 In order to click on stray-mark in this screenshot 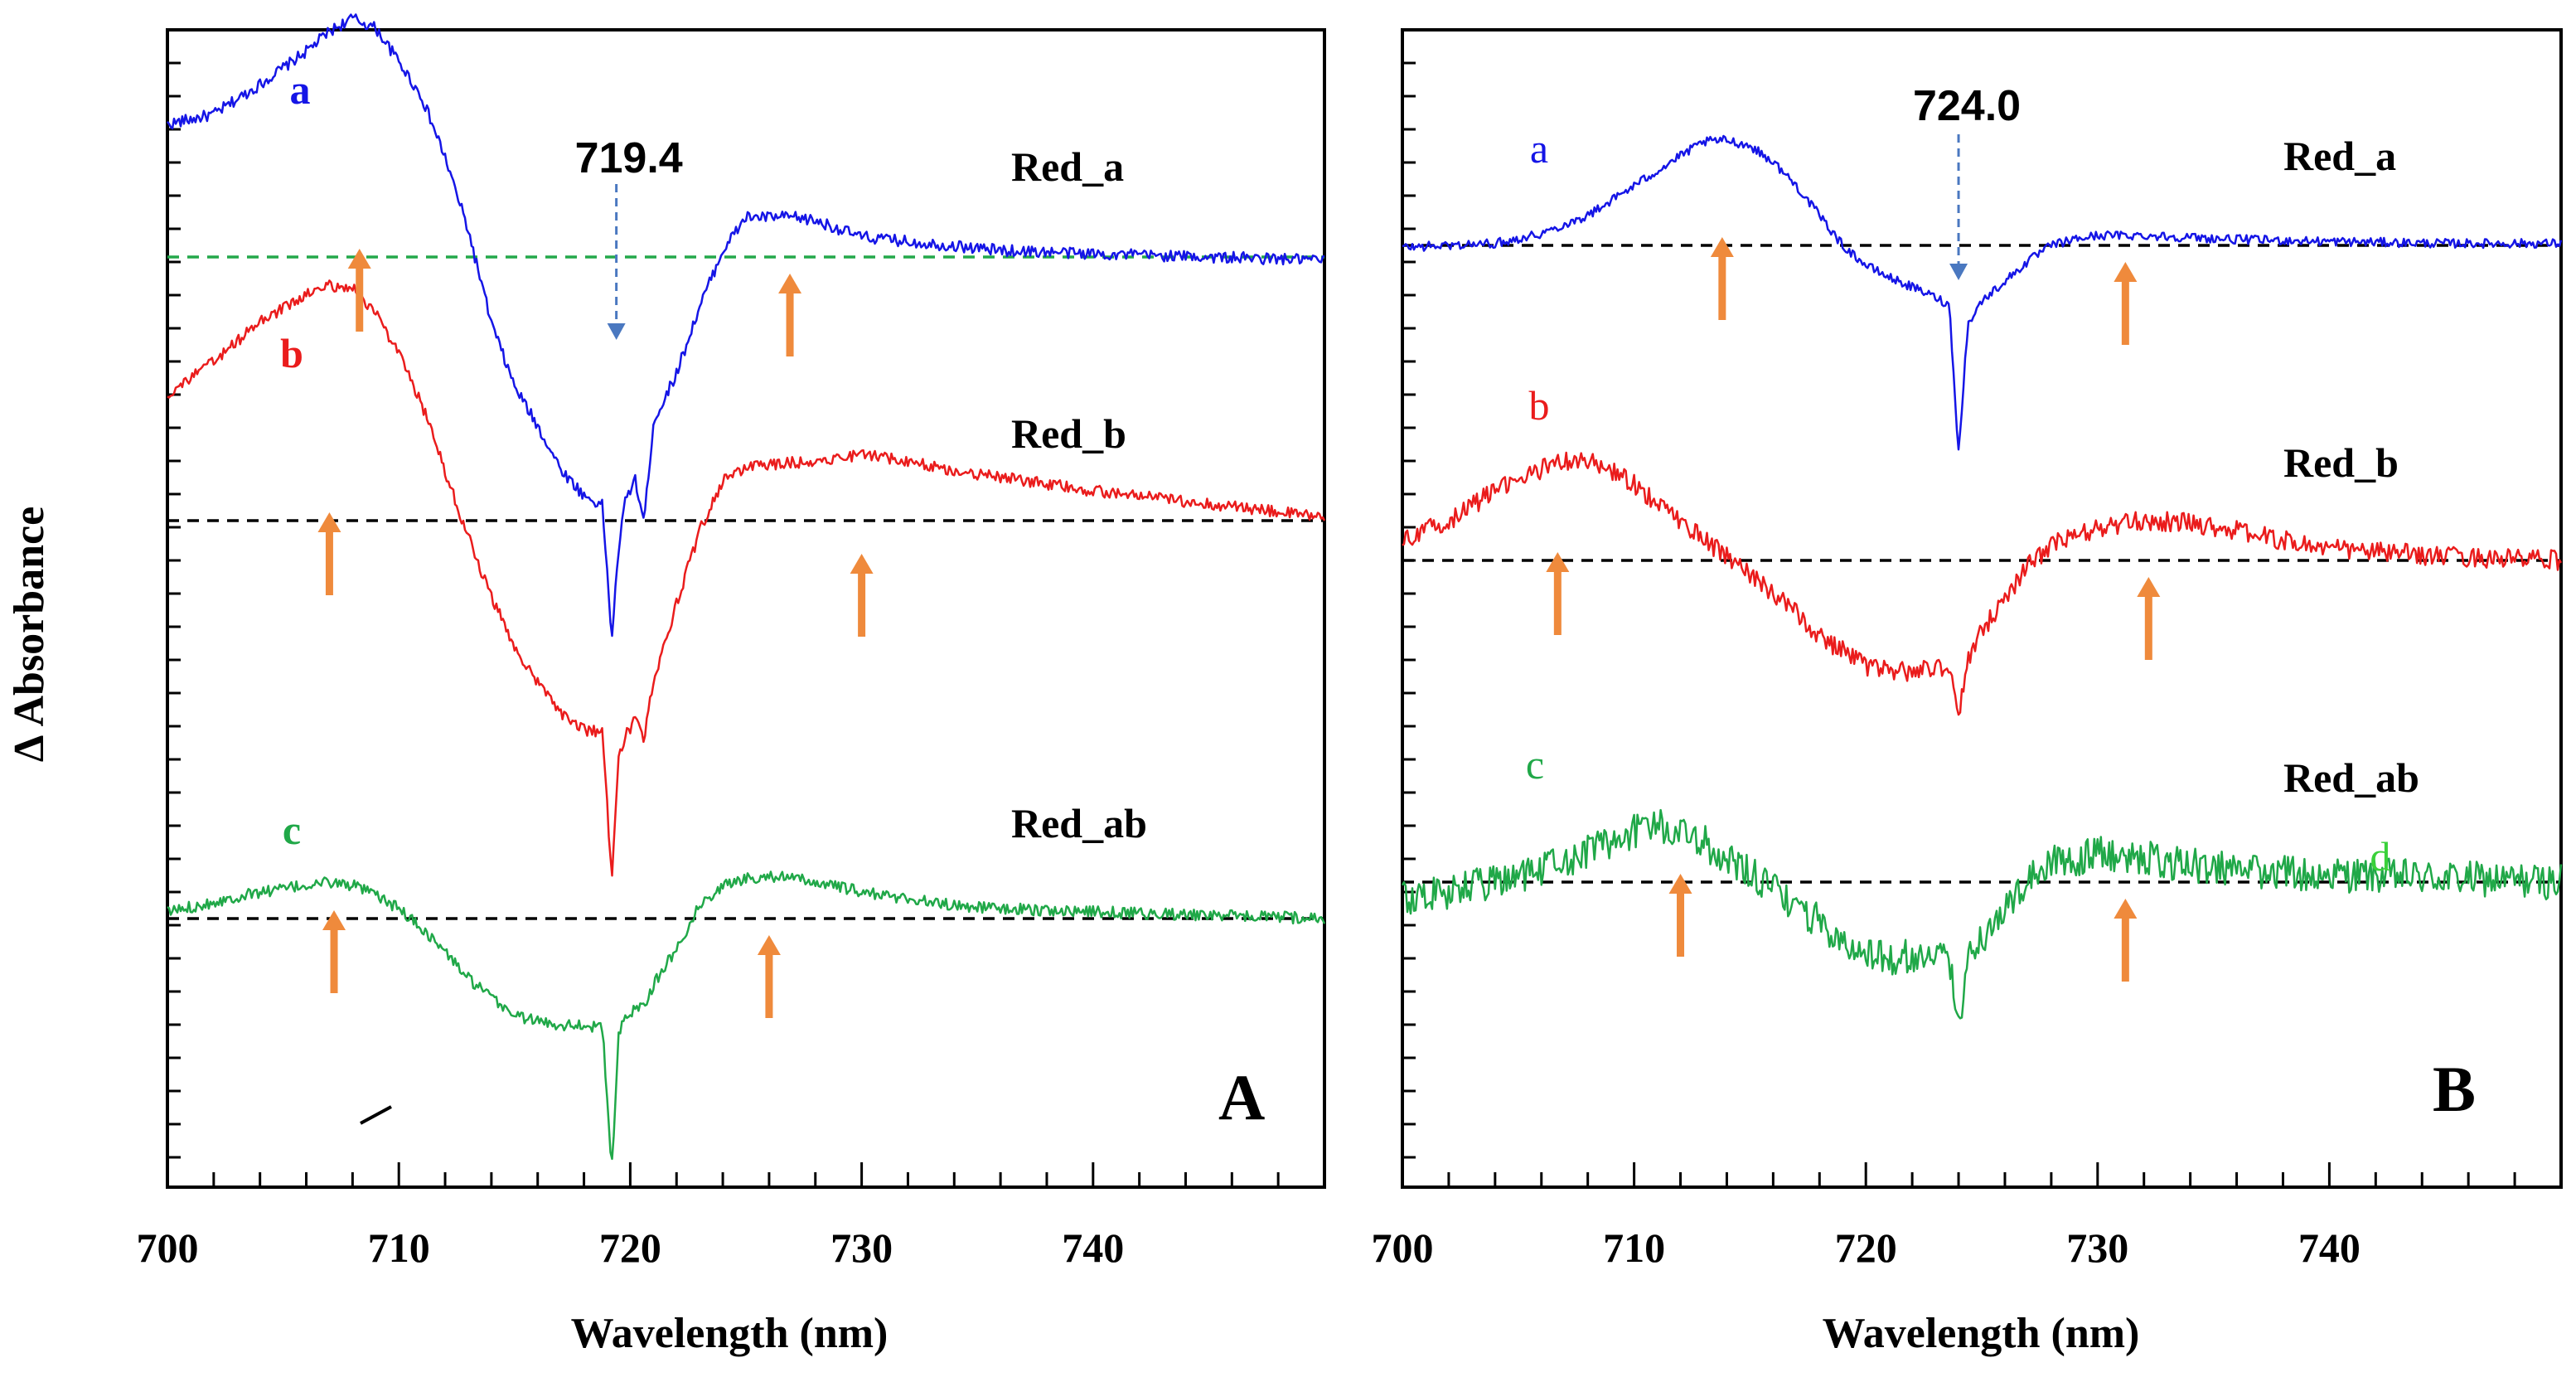, I will do `click(376, 1115)`.